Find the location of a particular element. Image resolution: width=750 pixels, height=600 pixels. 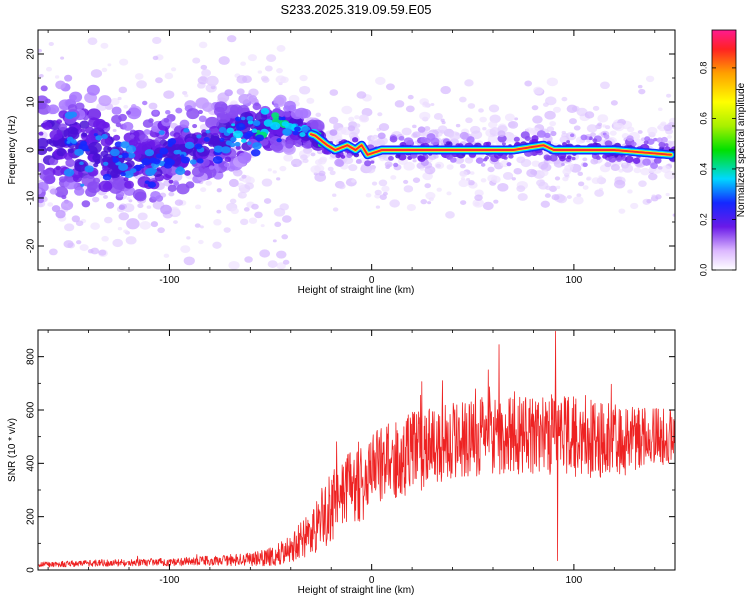

snr-ytick-label: 800 is located at coordinates (31, 356).